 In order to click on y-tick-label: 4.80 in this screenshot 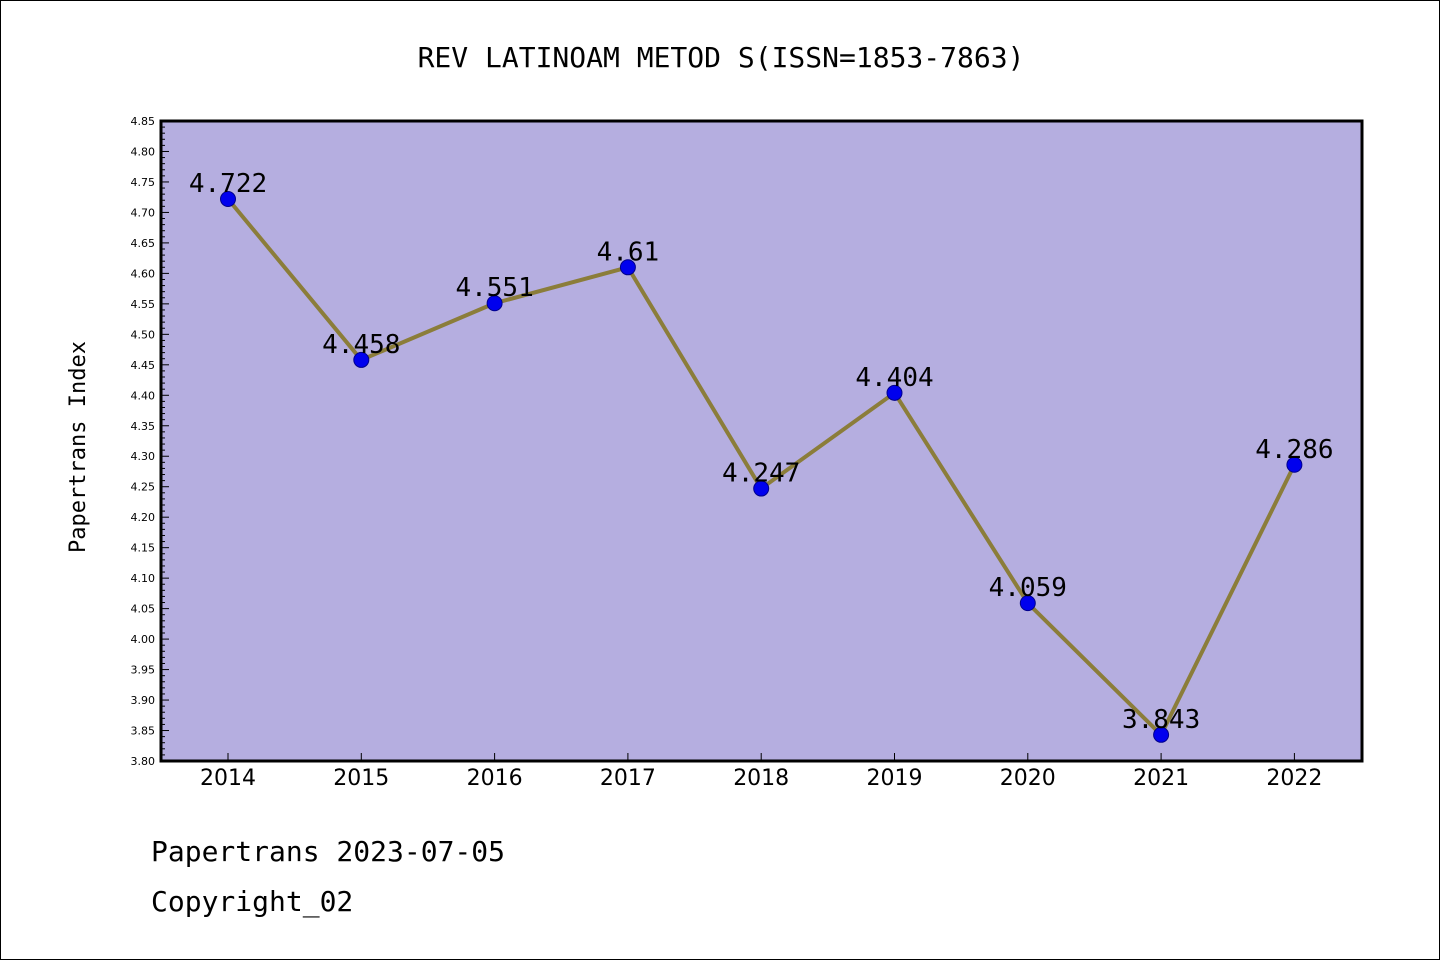, I will do `click(143, 151)`.